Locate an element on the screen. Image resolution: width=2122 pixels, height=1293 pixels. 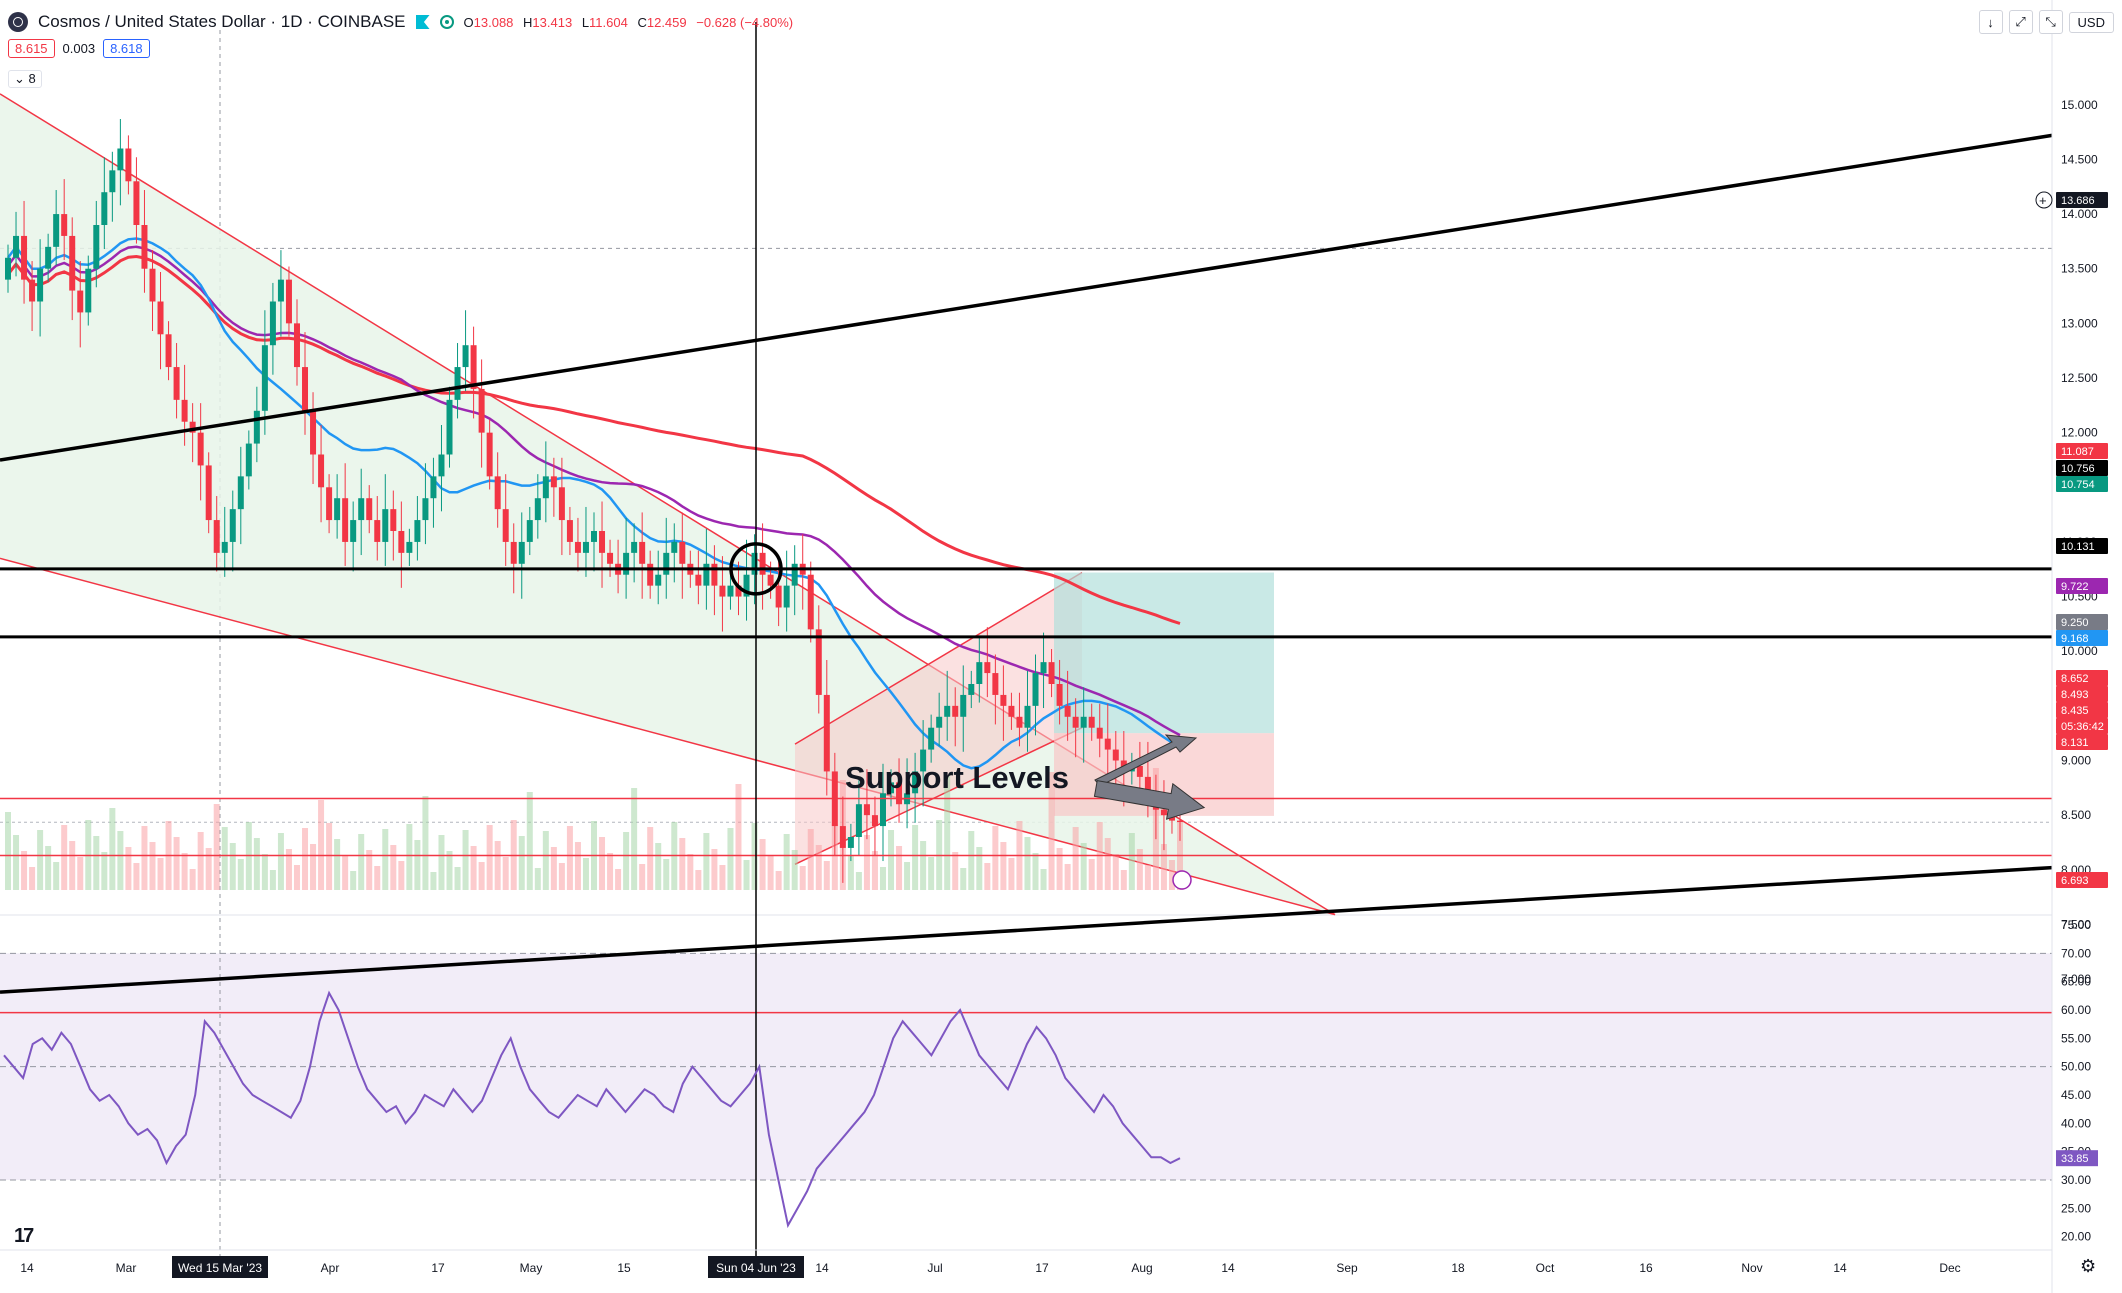
flag-icon is located at coordinates (422, 22).